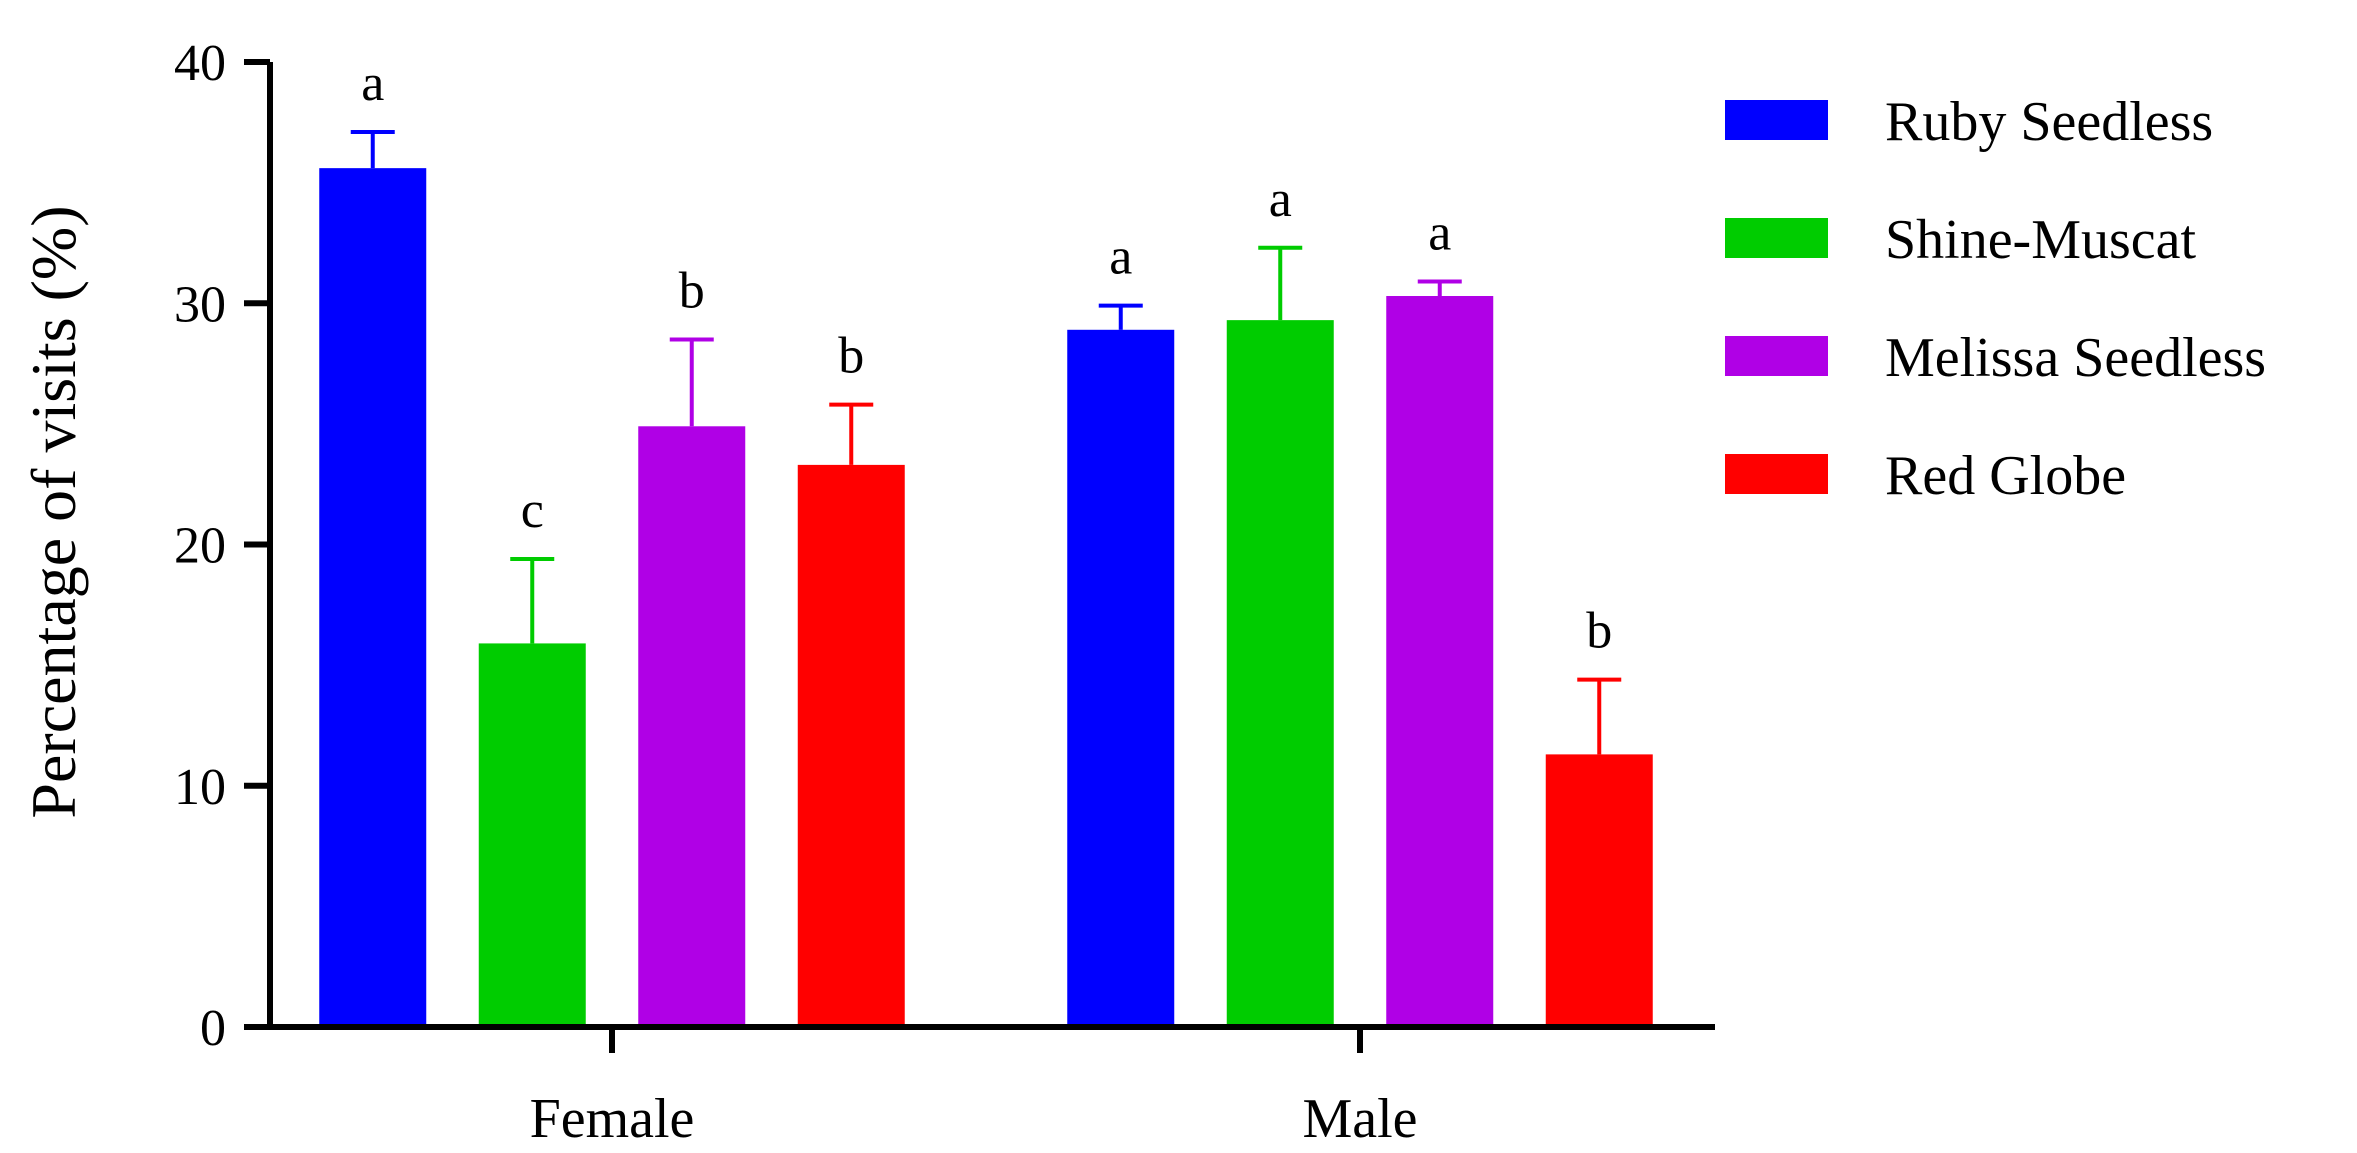 The image size is (2357, 1153). I want to click on bar-male-shine-muscat, so click(1280, 673).